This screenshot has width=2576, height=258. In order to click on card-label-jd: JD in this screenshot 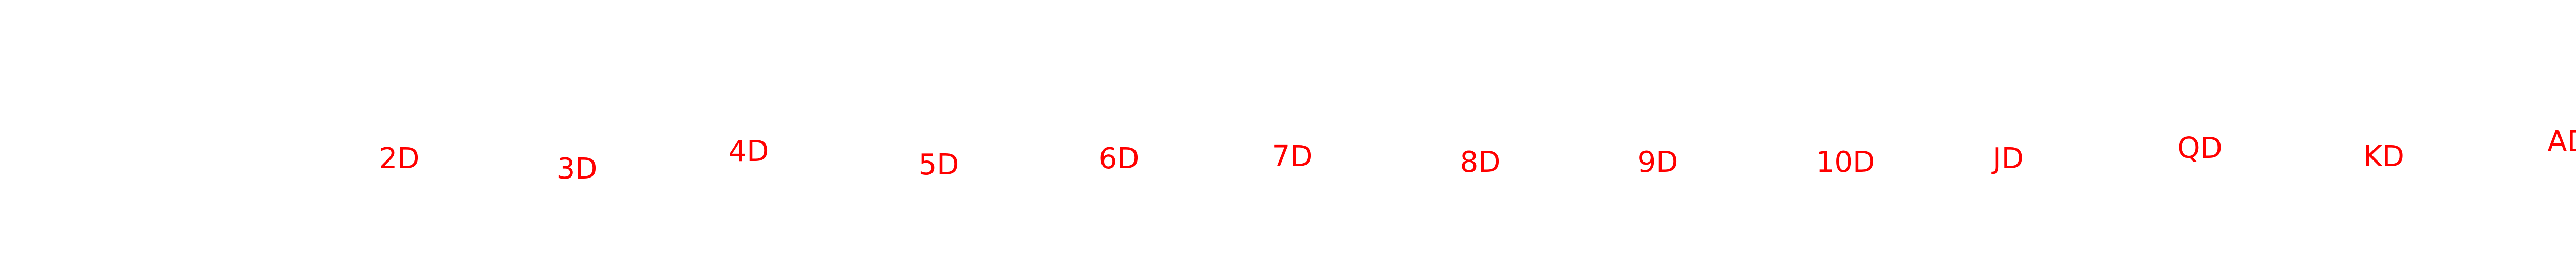, I will do `click(2008, 158)`.